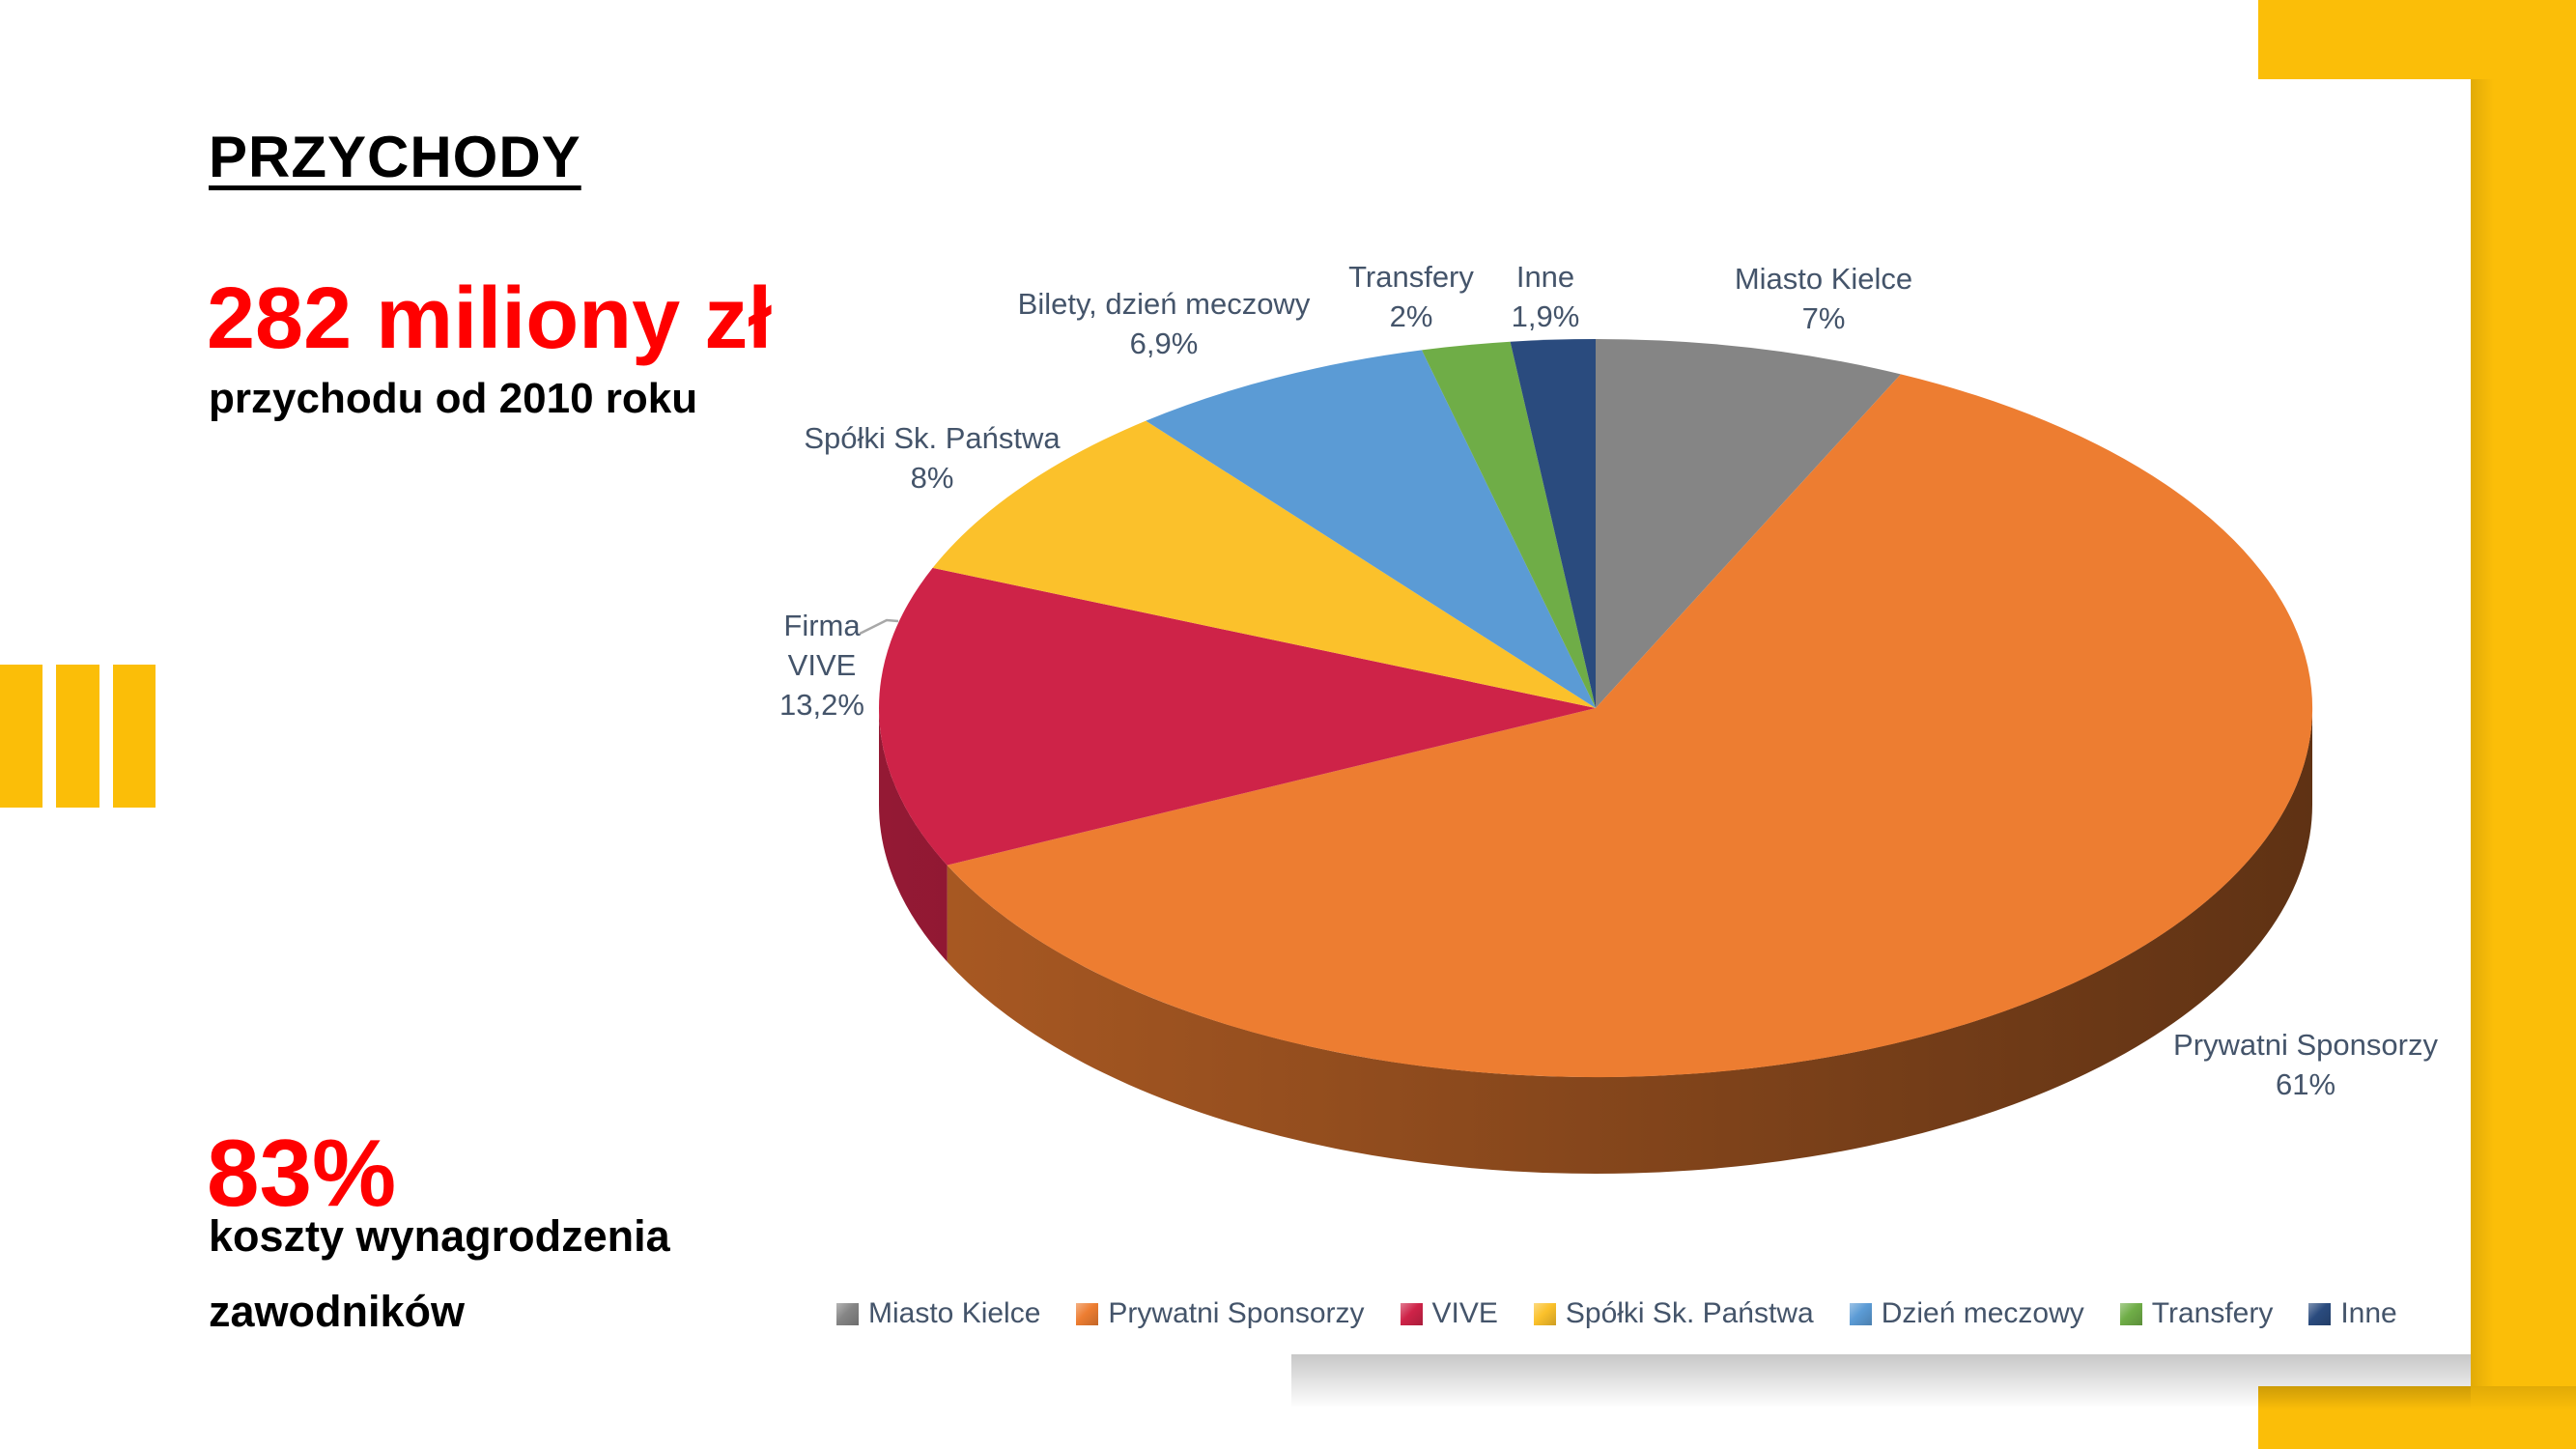 The image size is (2576, 1449). Describe the element at coordinates (821, 705) in the screenshot. I see `slice-label-value: 13,2%` at that location.